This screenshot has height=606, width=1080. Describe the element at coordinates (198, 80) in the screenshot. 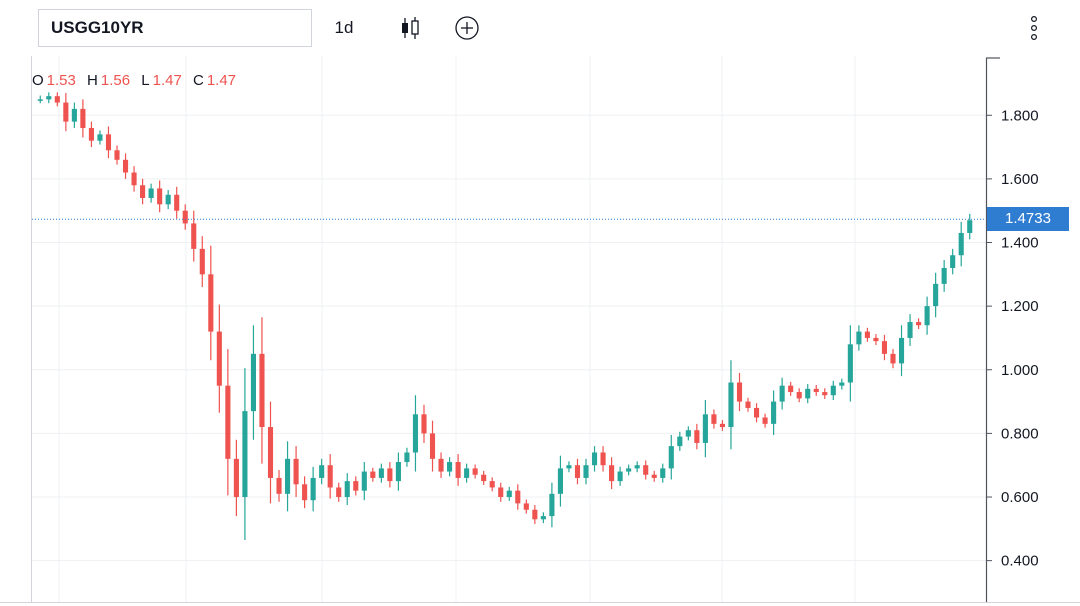

I see `close-label: C` at that location.